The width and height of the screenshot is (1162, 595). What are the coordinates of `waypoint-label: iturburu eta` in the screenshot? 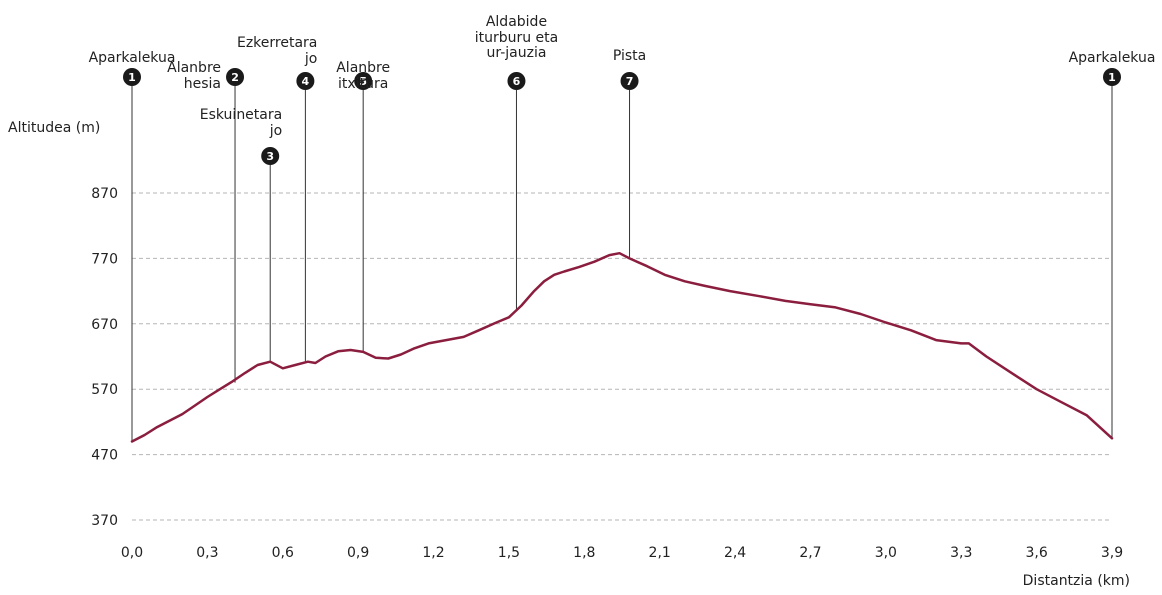 It's located at (517, 38).